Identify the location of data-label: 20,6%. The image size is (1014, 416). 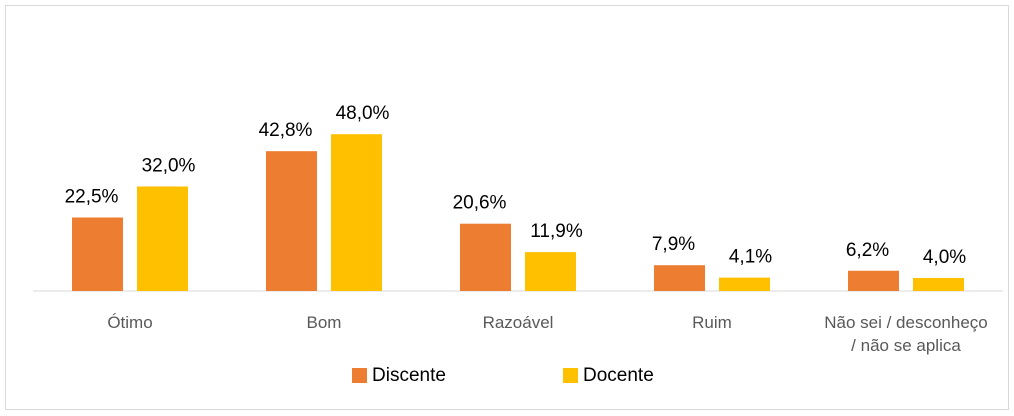
(480, 203).